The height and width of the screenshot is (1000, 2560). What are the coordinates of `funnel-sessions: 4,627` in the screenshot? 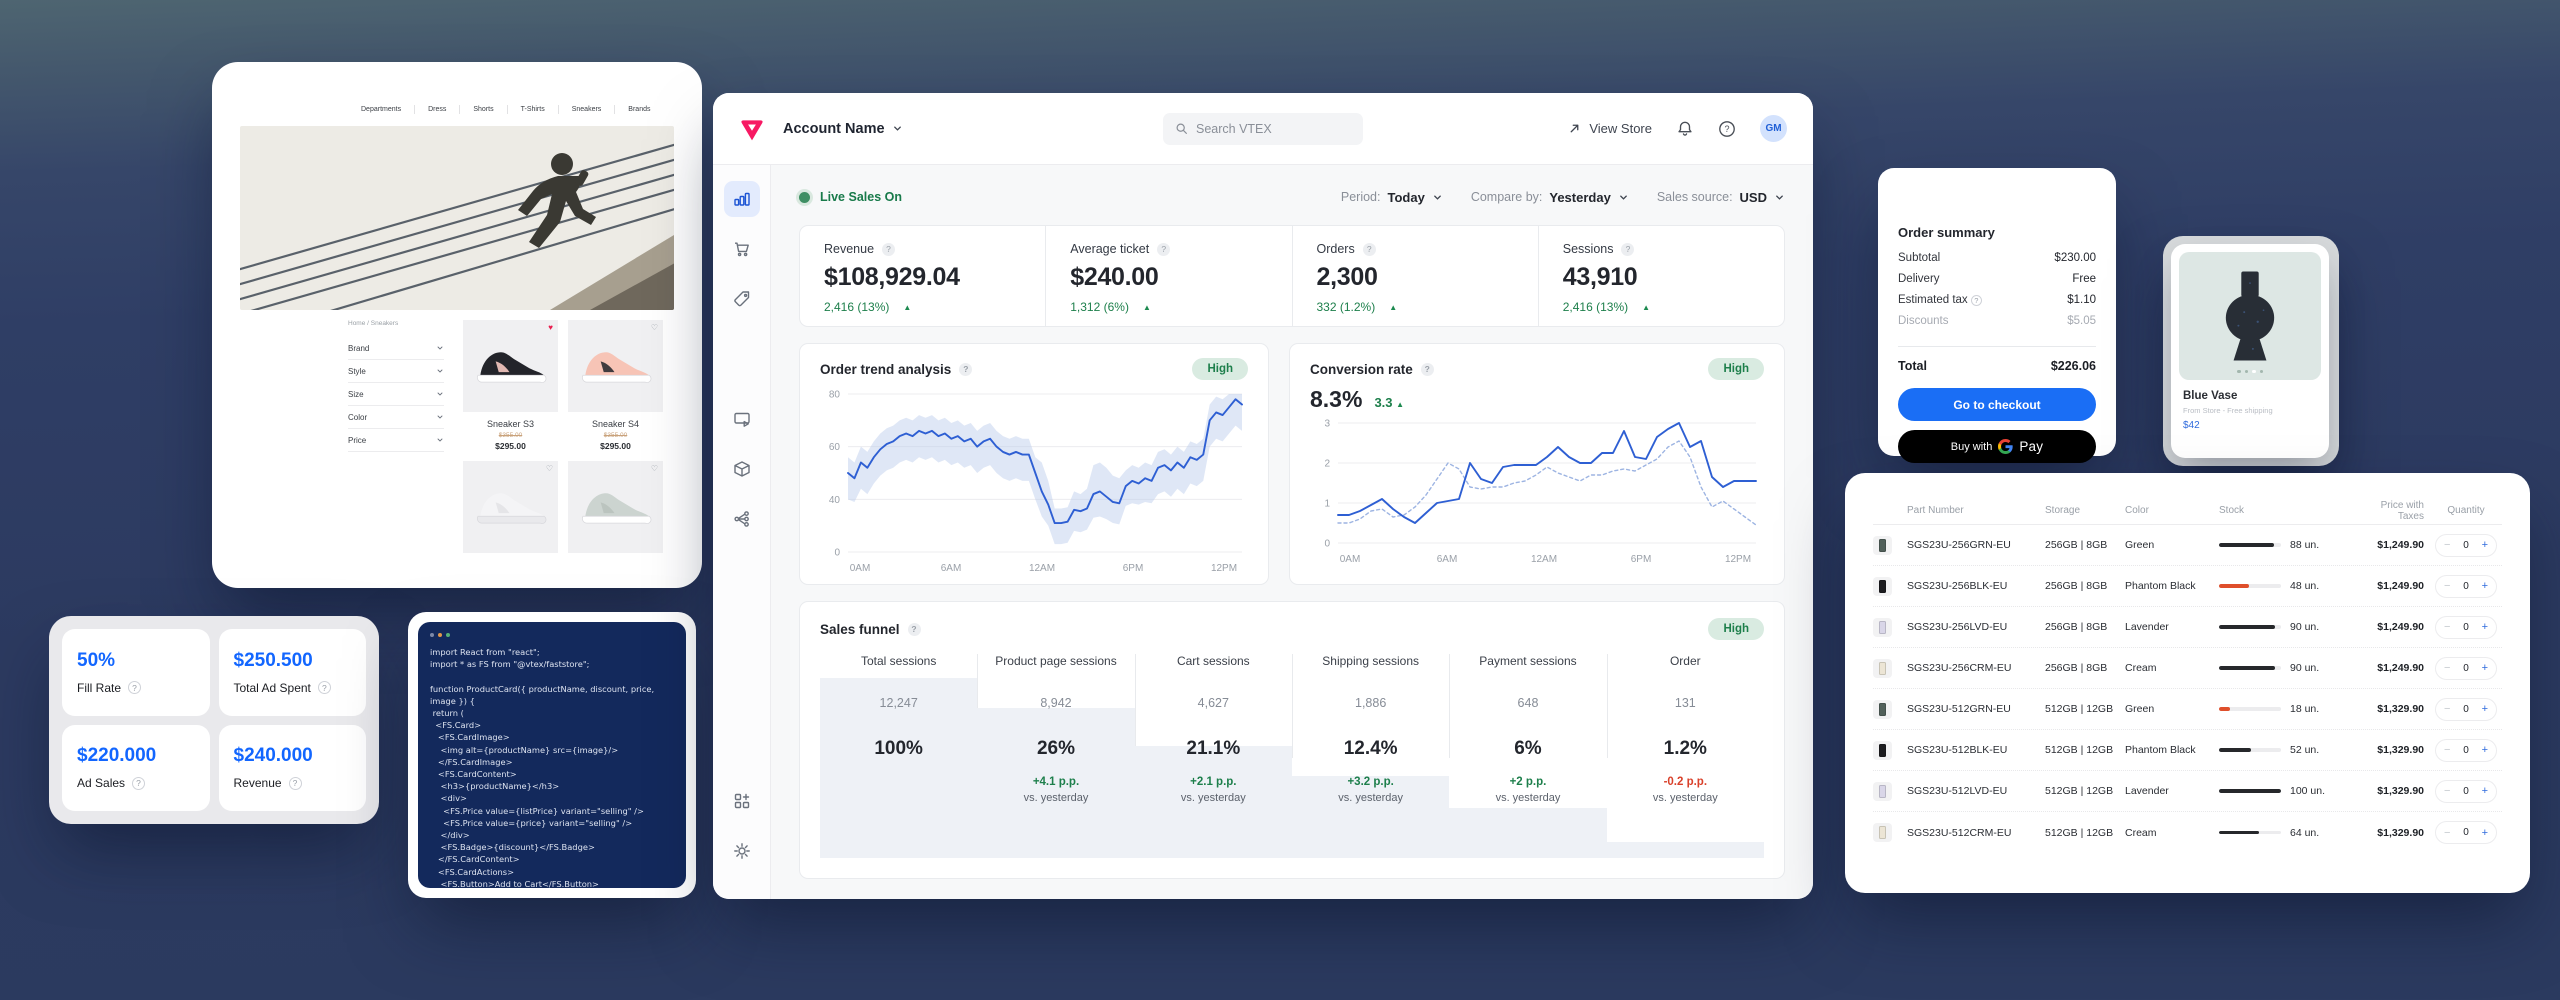 It's located at (1213, 703).